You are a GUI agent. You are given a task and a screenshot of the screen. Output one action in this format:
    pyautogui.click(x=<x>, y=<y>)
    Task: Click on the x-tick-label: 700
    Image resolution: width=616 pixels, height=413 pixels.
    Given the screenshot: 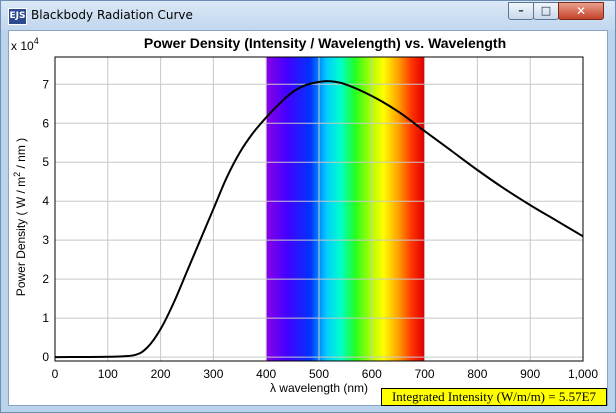 What is the action you would take?
    pyautogui.click(x=425, y=374)
    